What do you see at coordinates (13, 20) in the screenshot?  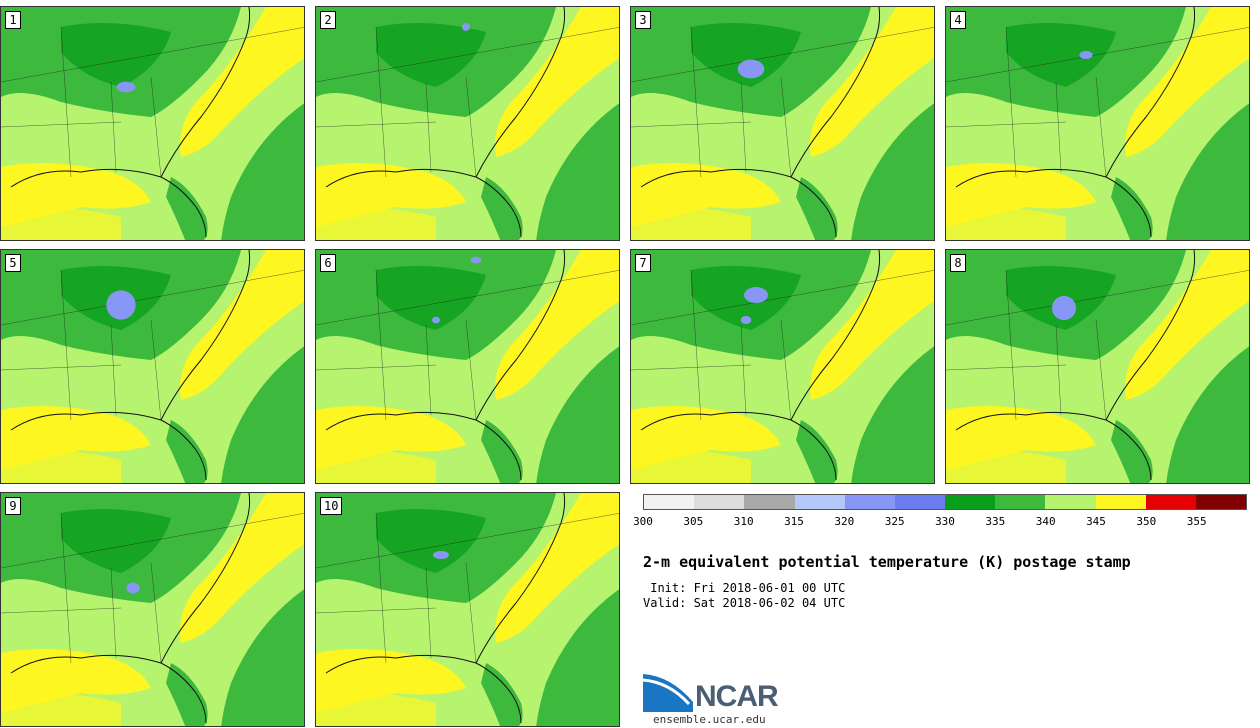 I see `member-number: 1` at bounding box center [13, 20].